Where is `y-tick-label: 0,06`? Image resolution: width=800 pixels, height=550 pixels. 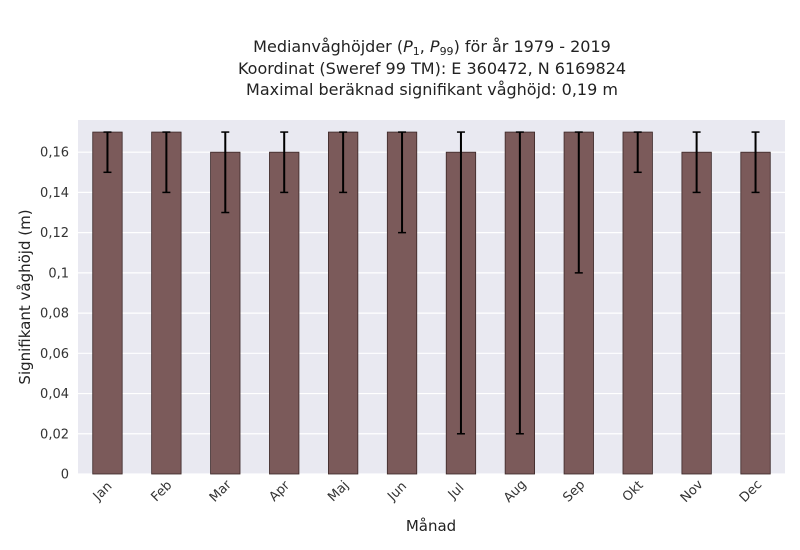 y-tick-label: 0,06 is located at coordinates (54, 354).